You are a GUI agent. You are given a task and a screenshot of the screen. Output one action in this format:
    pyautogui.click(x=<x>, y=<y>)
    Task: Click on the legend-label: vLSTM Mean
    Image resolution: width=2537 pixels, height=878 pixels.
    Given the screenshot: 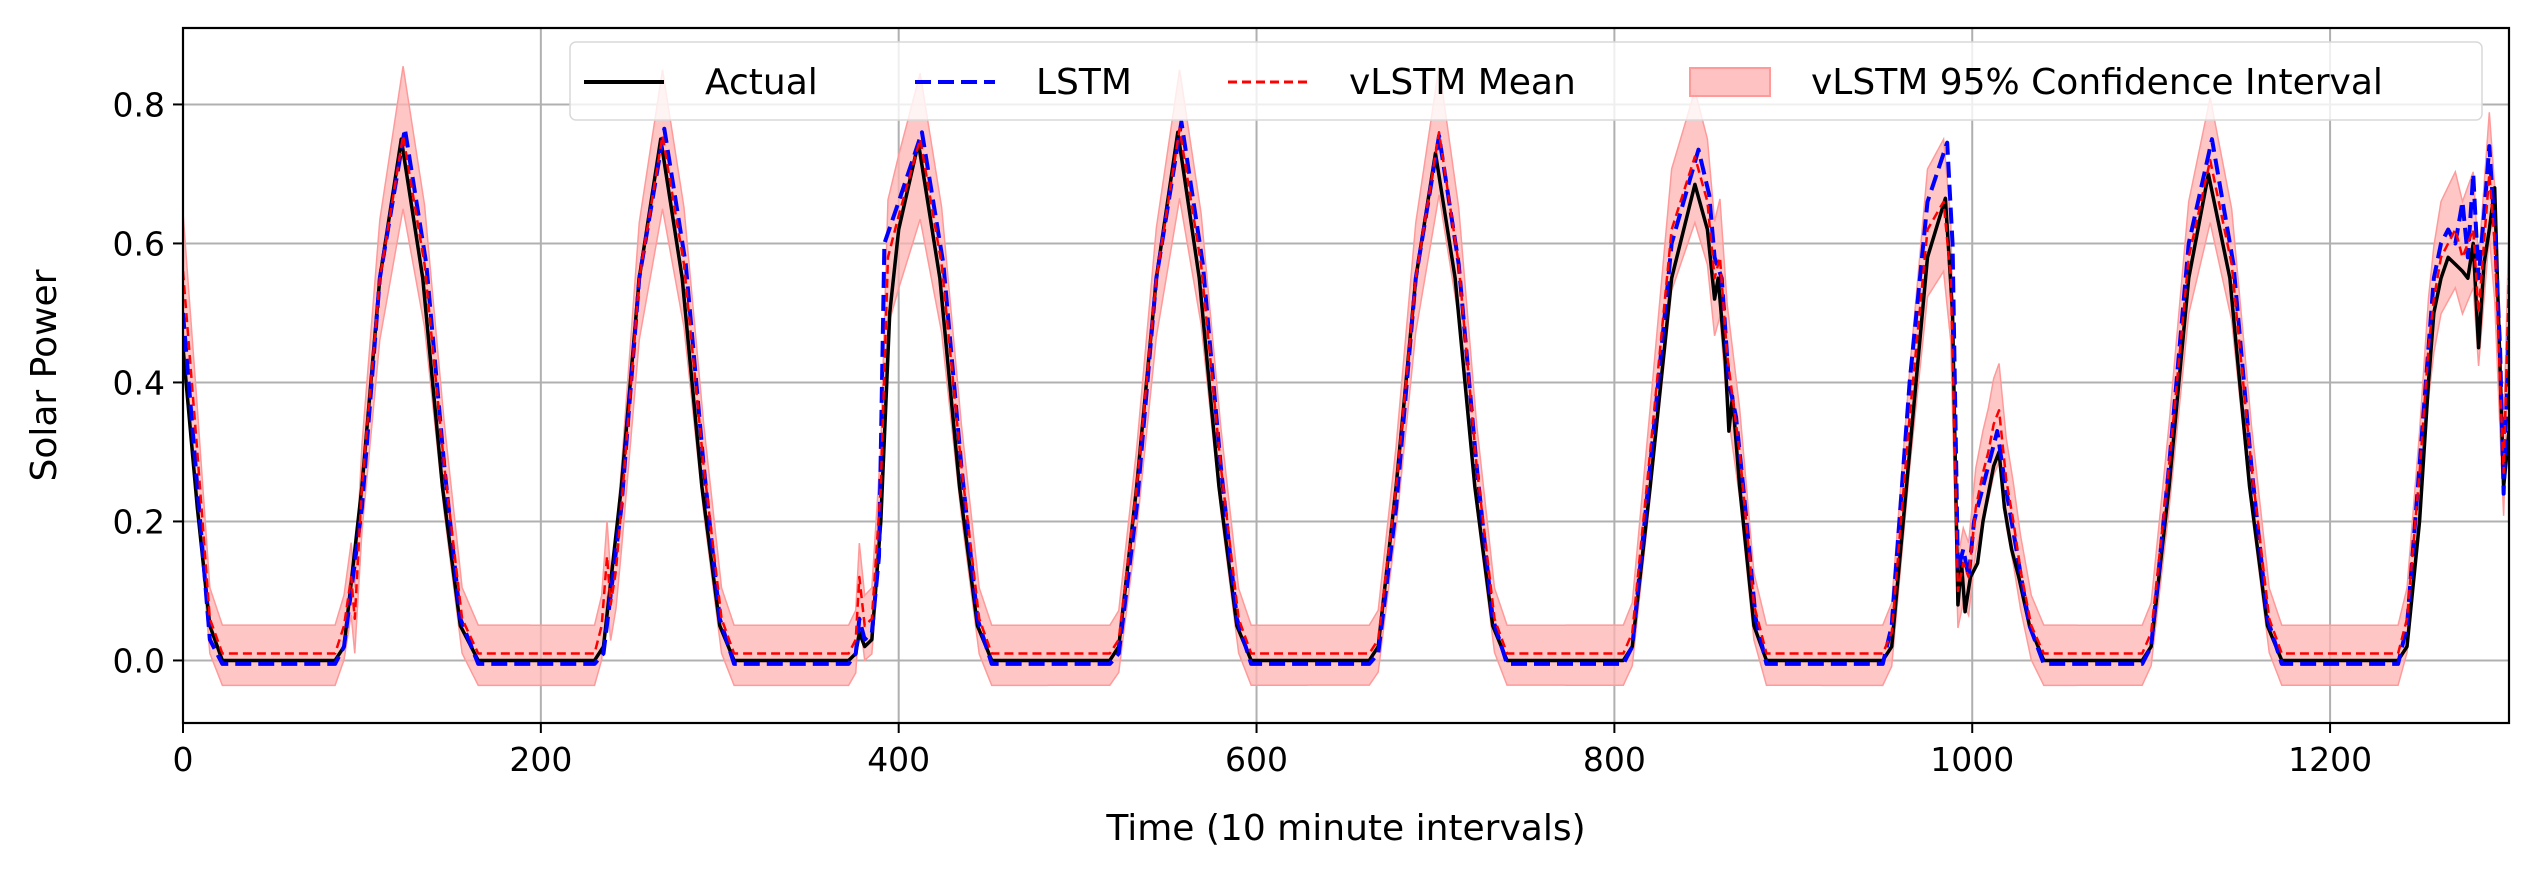 What is the action you would take?
    pyautogui.click(x=1462, y=82)
    